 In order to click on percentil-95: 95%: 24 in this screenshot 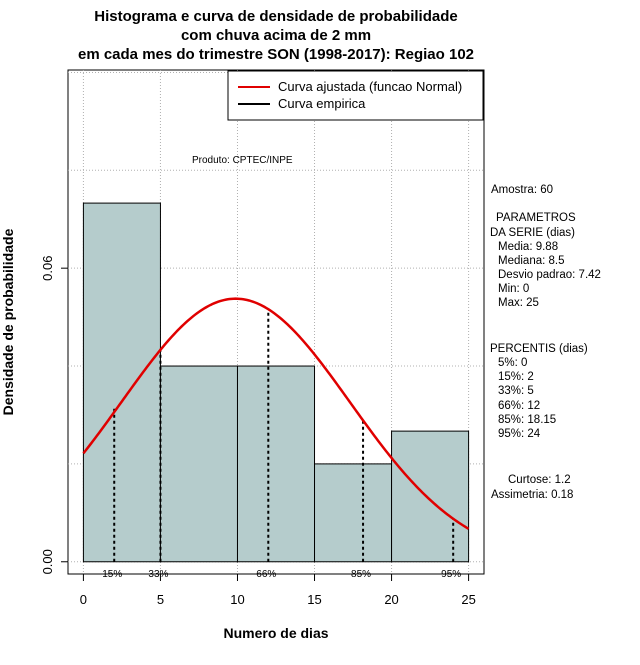, I will do `click(519, 434)`.